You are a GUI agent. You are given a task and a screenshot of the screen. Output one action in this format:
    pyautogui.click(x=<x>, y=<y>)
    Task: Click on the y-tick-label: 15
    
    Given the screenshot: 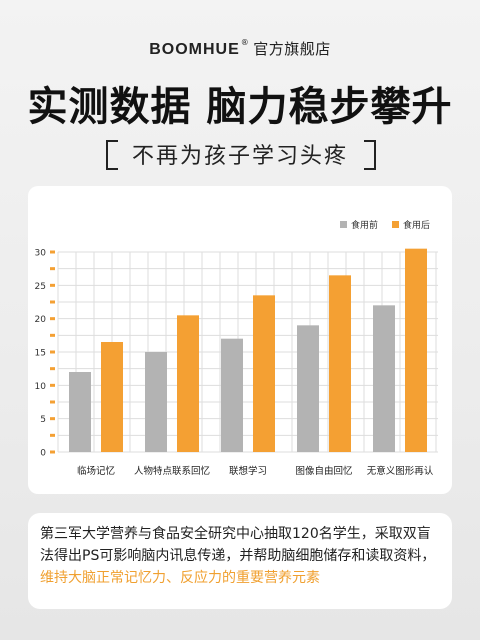 What is the action you would take?
    pyautogui.click(x=40, y=354)
    